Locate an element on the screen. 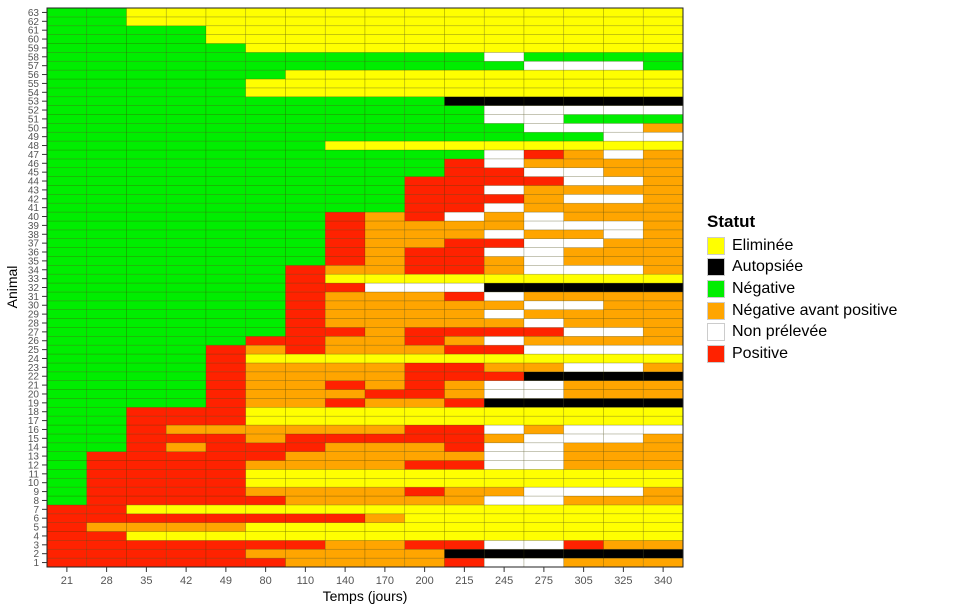  y-tick-label: 46 is located at coordinates (34, 164).